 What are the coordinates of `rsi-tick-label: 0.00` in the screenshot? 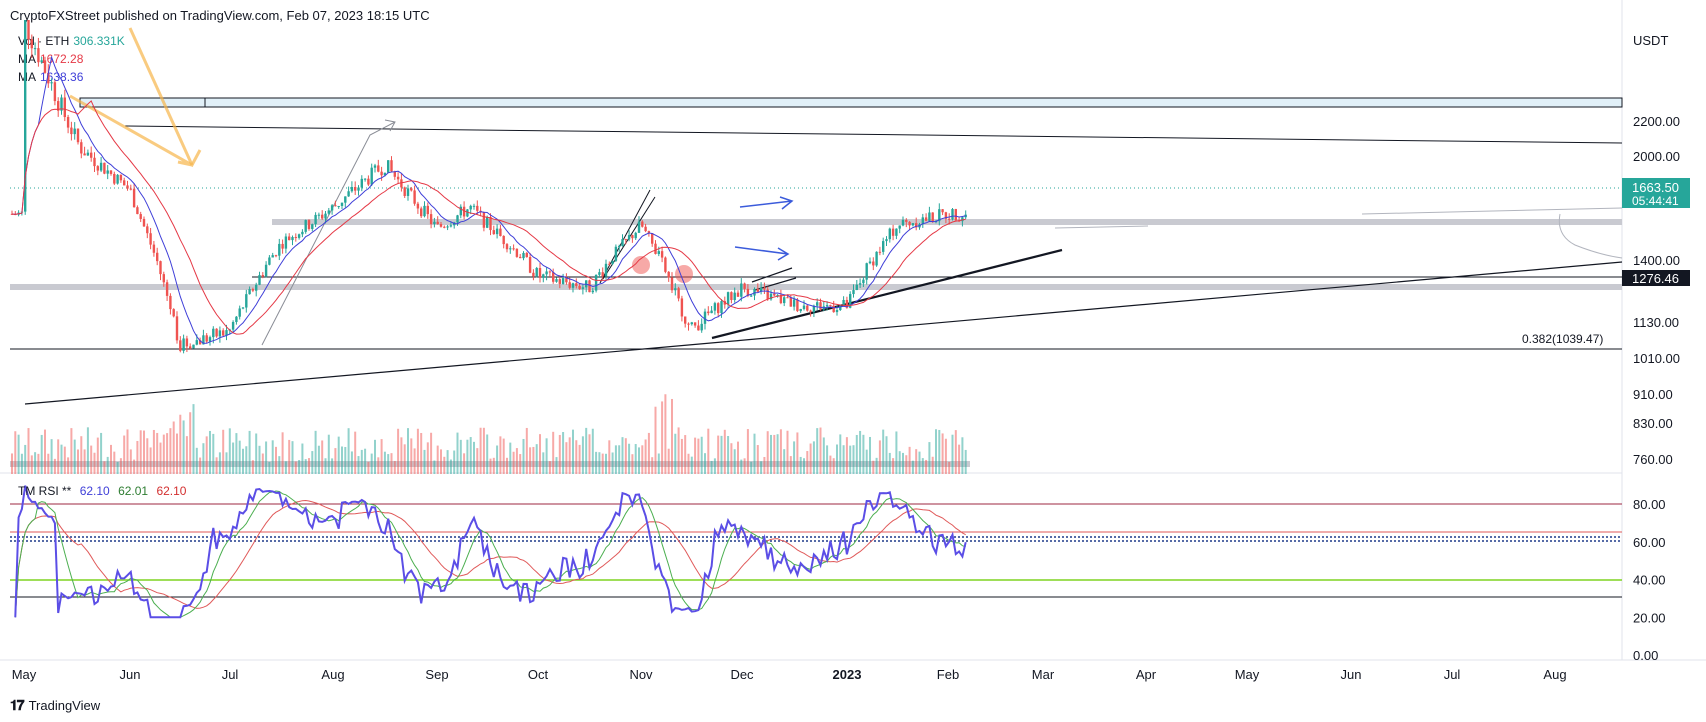 It's located at (1645, 655).